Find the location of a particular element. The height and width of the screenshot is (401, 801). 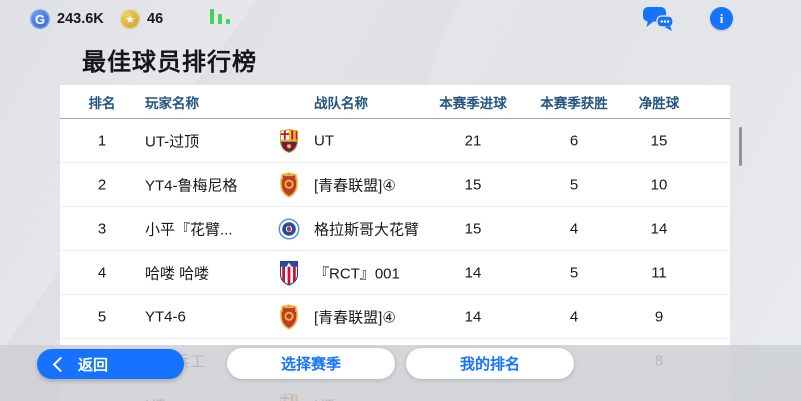

select-season-label: 选择赛季 is located at coordinates (310, 364).